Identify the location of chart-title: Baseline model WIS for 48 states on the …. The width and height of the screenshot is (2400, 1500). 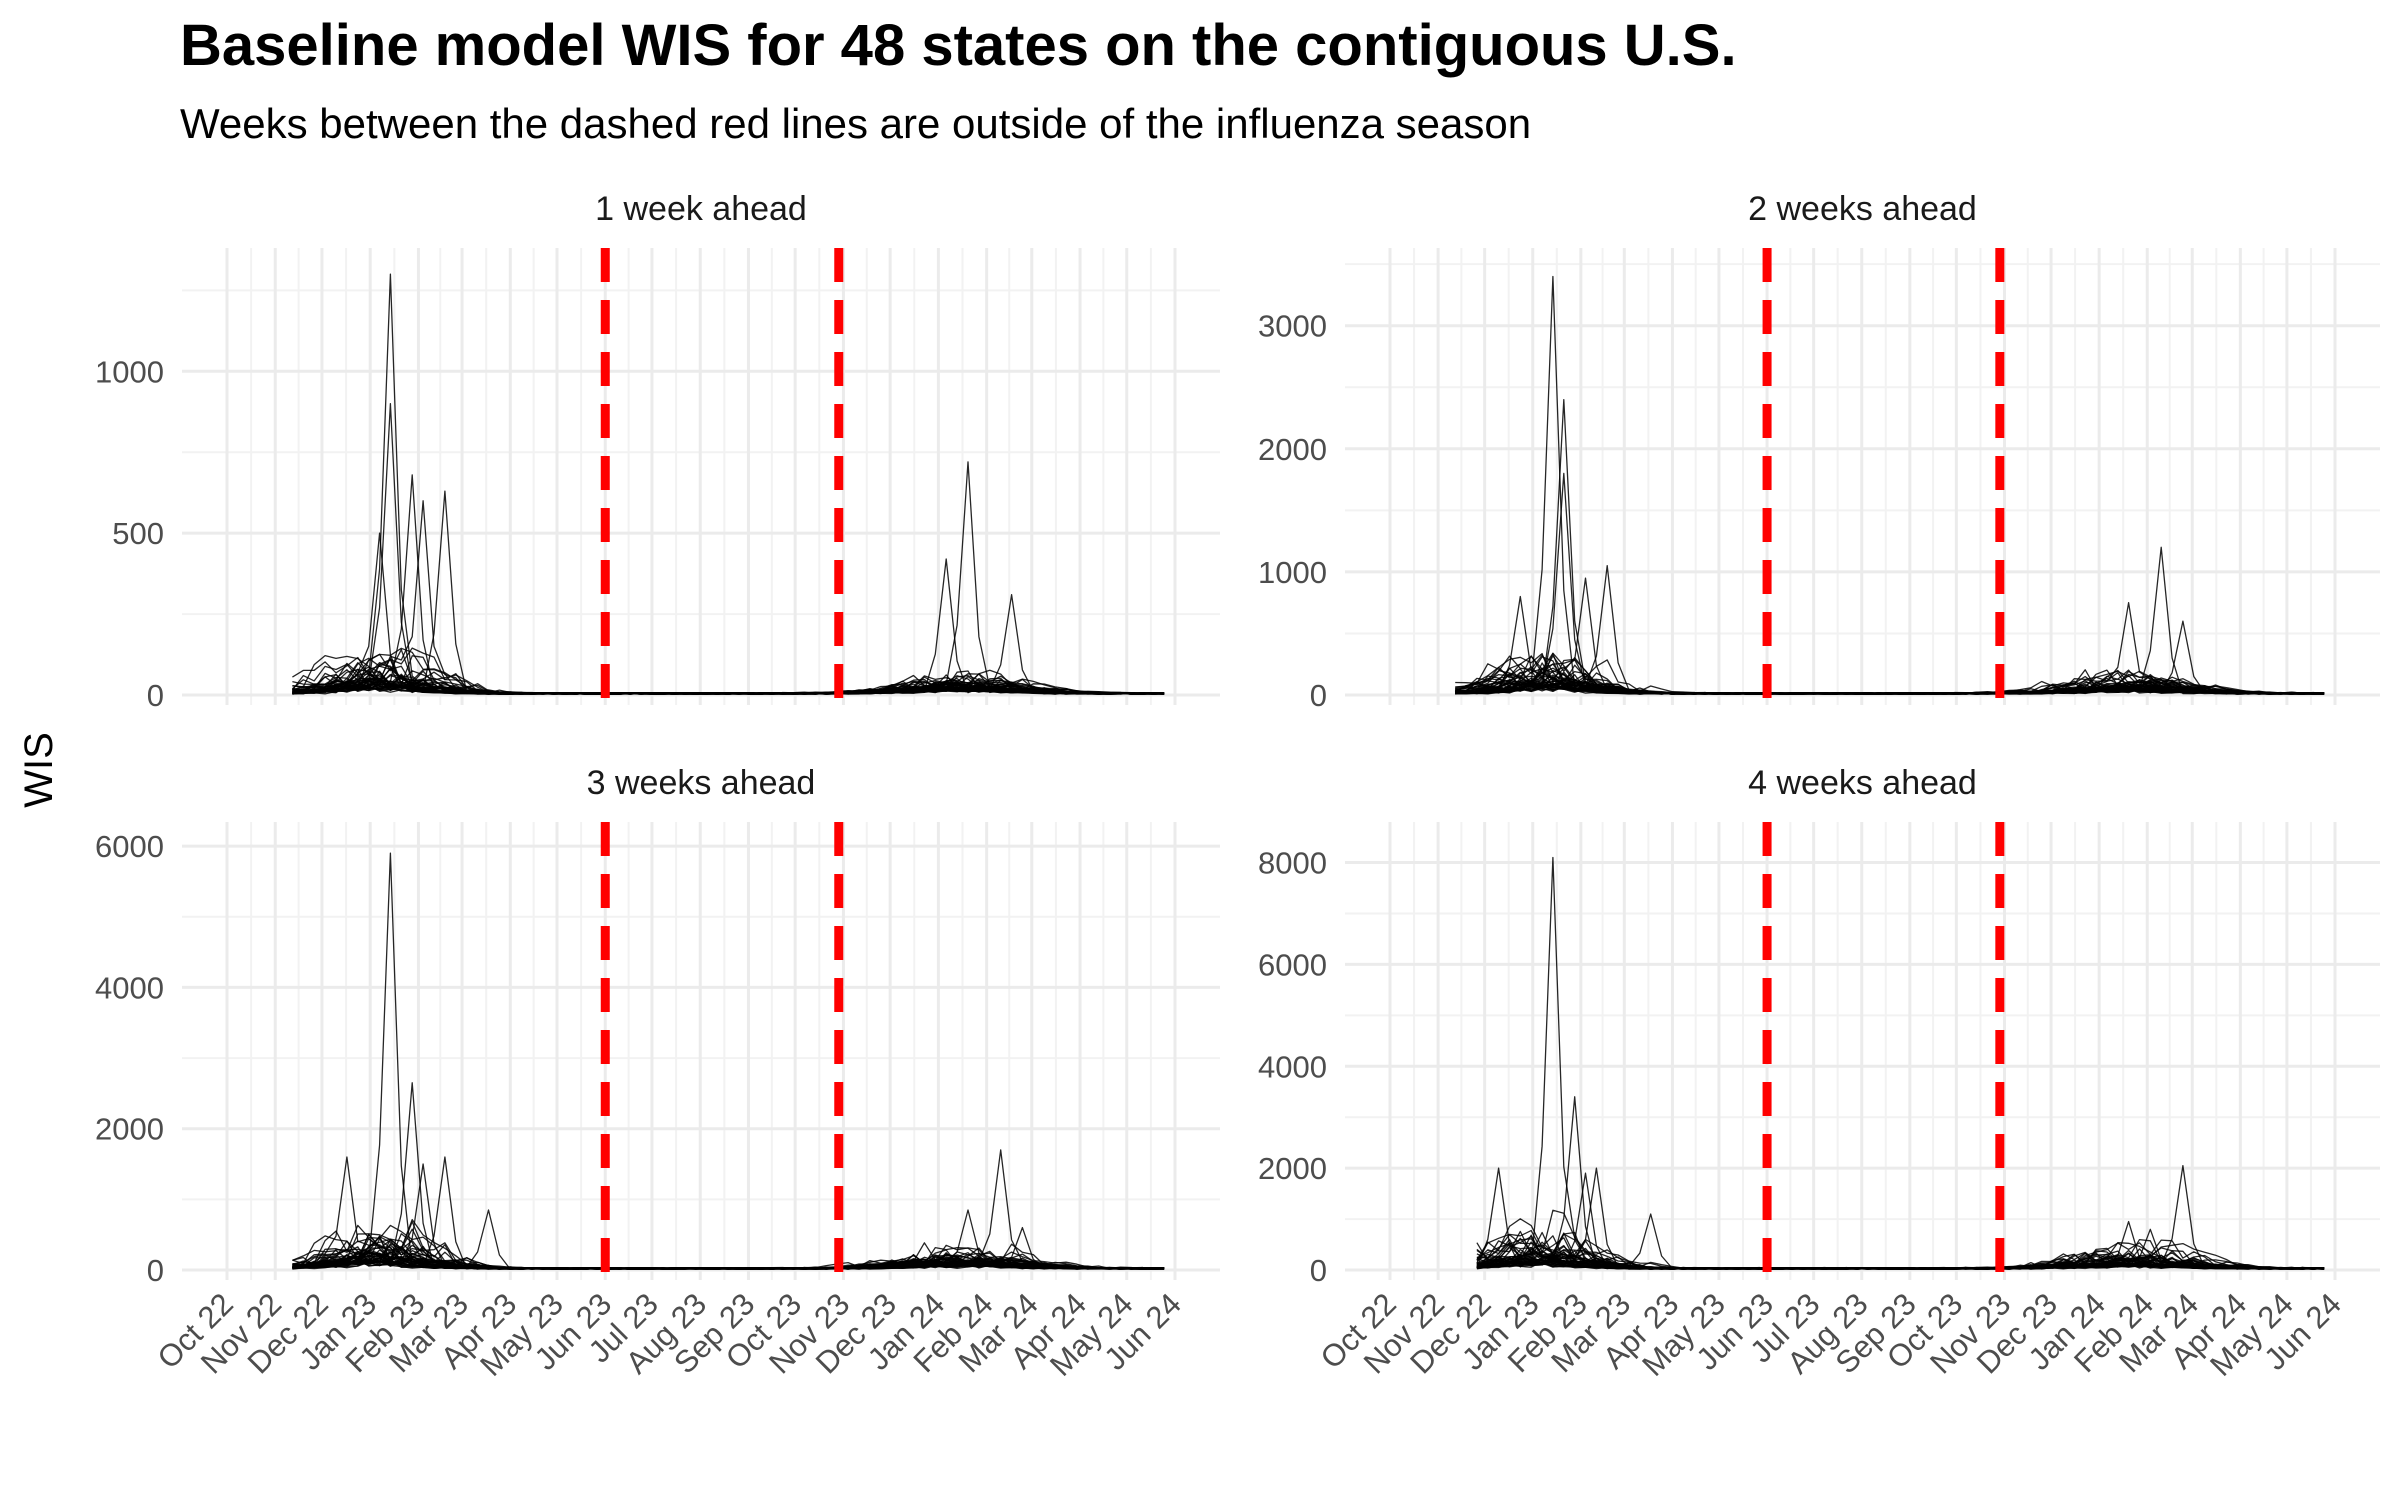
(958, 45).